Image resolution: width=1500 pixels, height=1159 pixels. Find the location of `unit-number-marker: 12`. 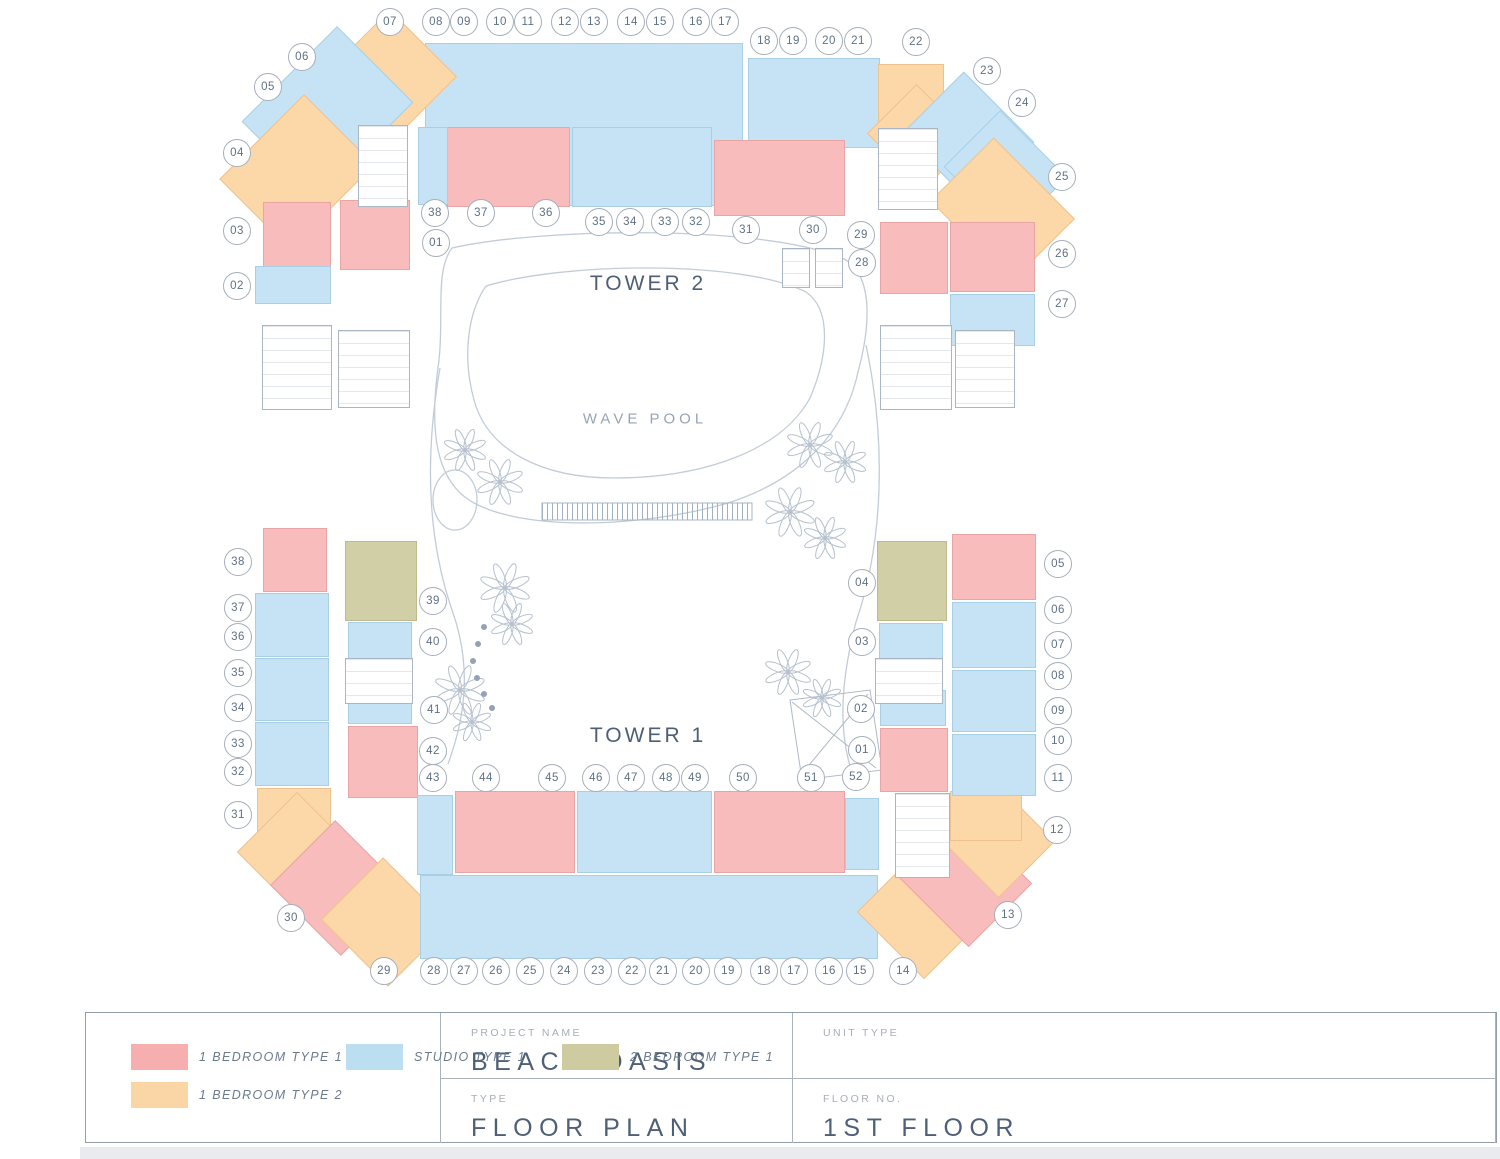

unit-number-marker: 12 is located at coordinates (565, 22).